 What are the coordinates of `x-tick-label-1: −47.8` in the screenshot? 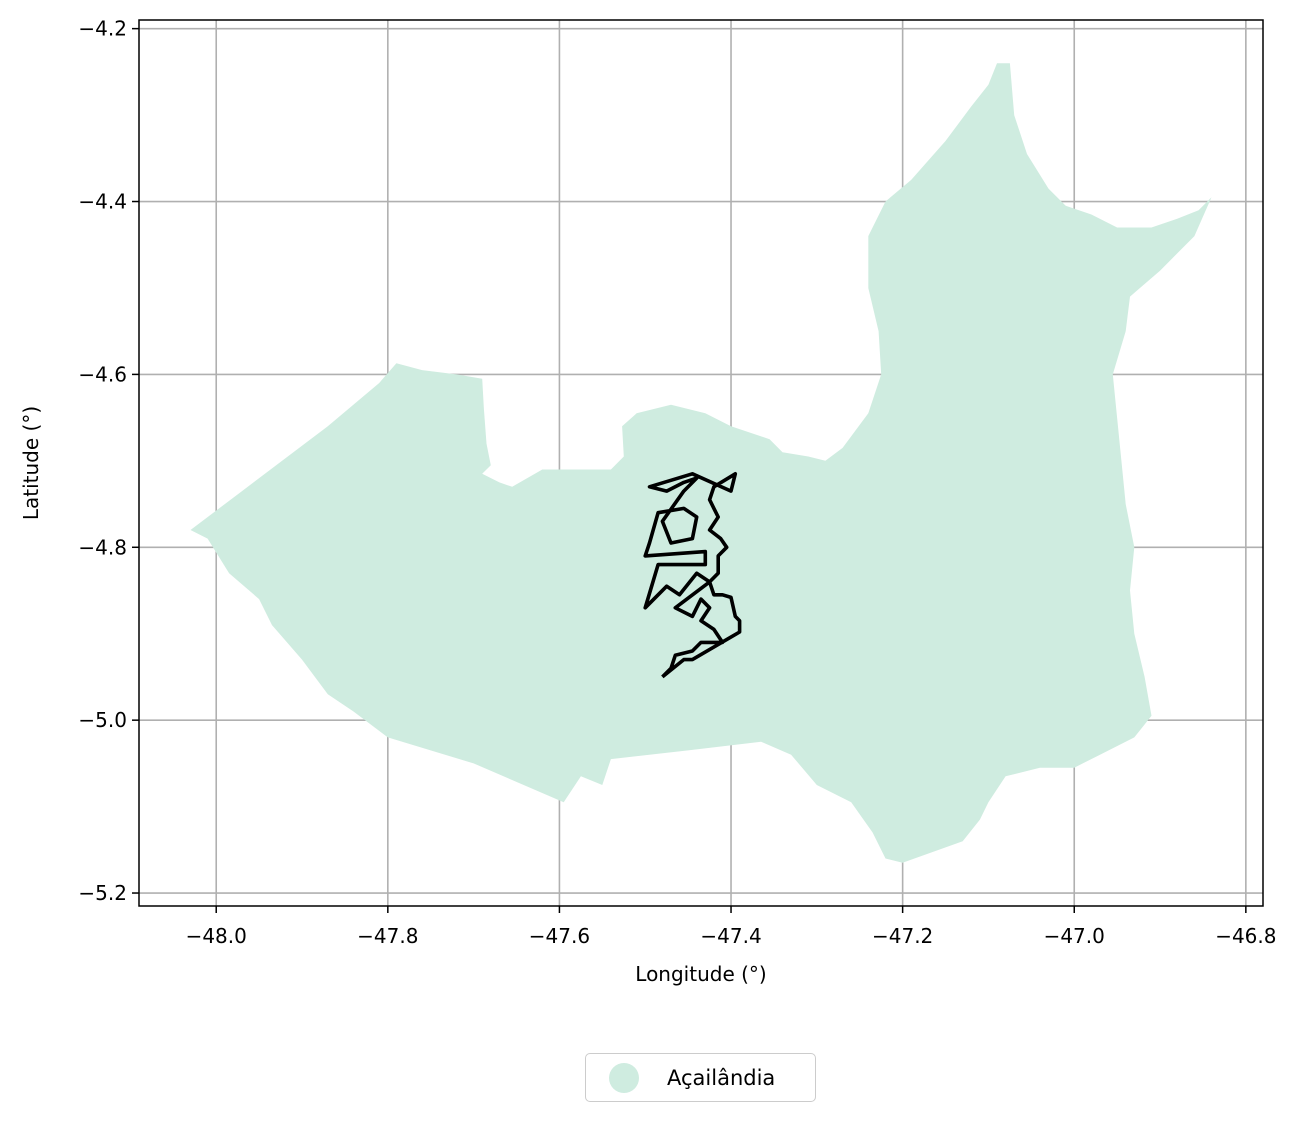 It's located at (387, 936).